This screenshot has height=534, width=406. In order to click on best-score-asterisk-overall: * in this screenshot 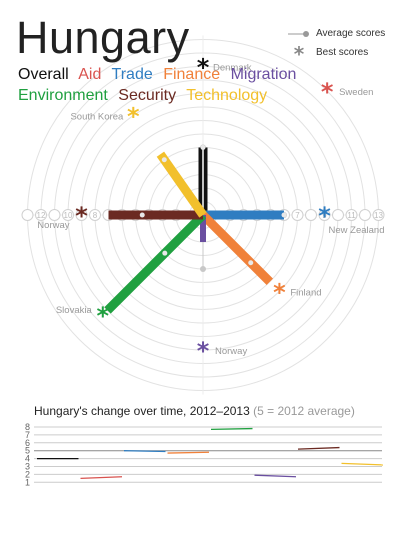, I will do `click(203, 68)`.